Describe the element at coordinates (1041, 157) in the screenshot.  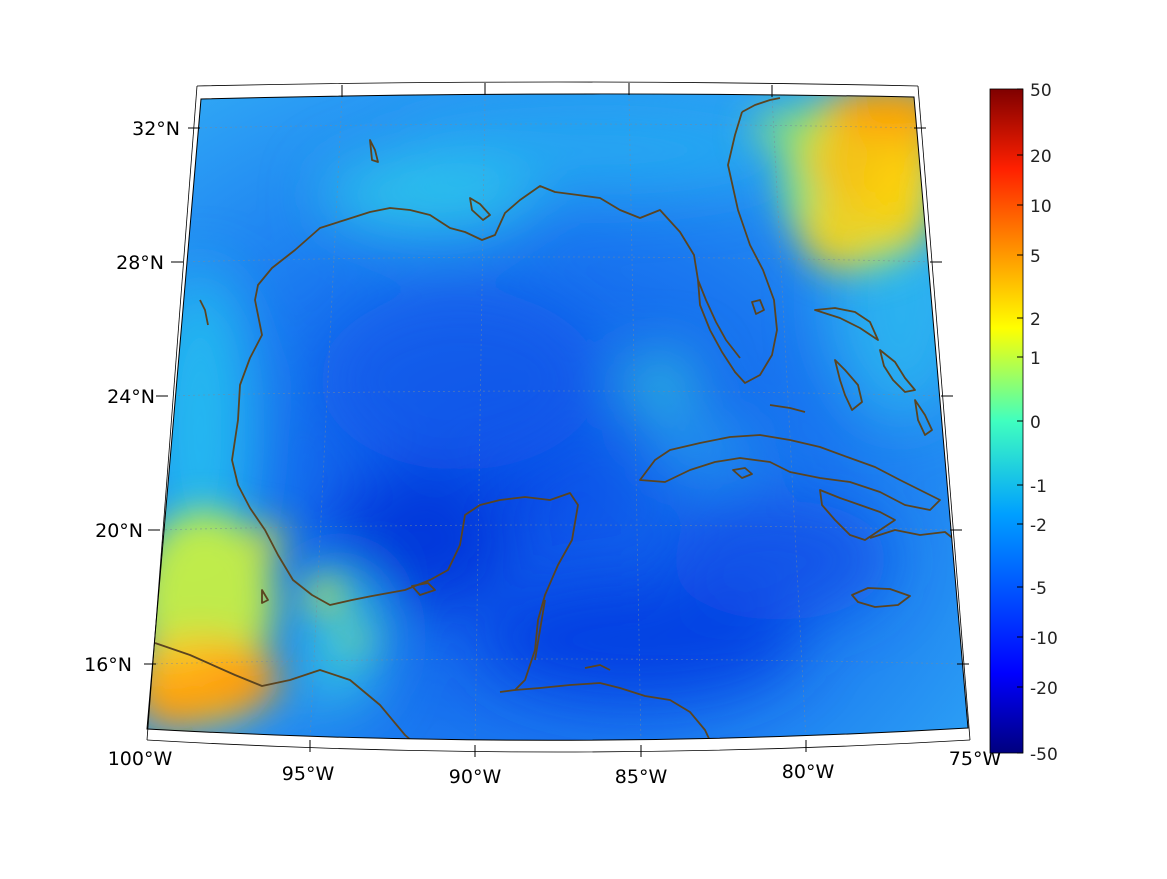
I see `colorbar-tick-label: 20` at that location.